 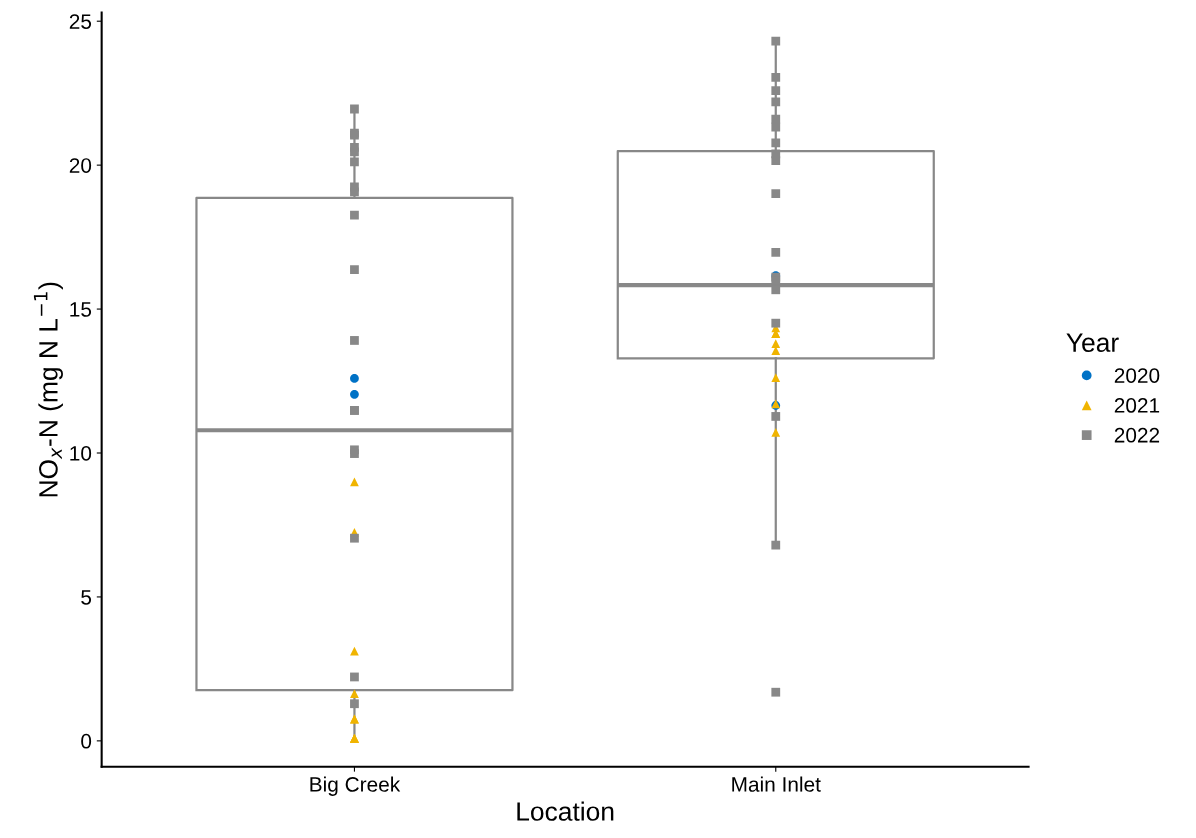 What do you see at coordinates (1137, 435) in the screenshot?
I see `legend-label: 2022` at bounding box center [1137, 435].